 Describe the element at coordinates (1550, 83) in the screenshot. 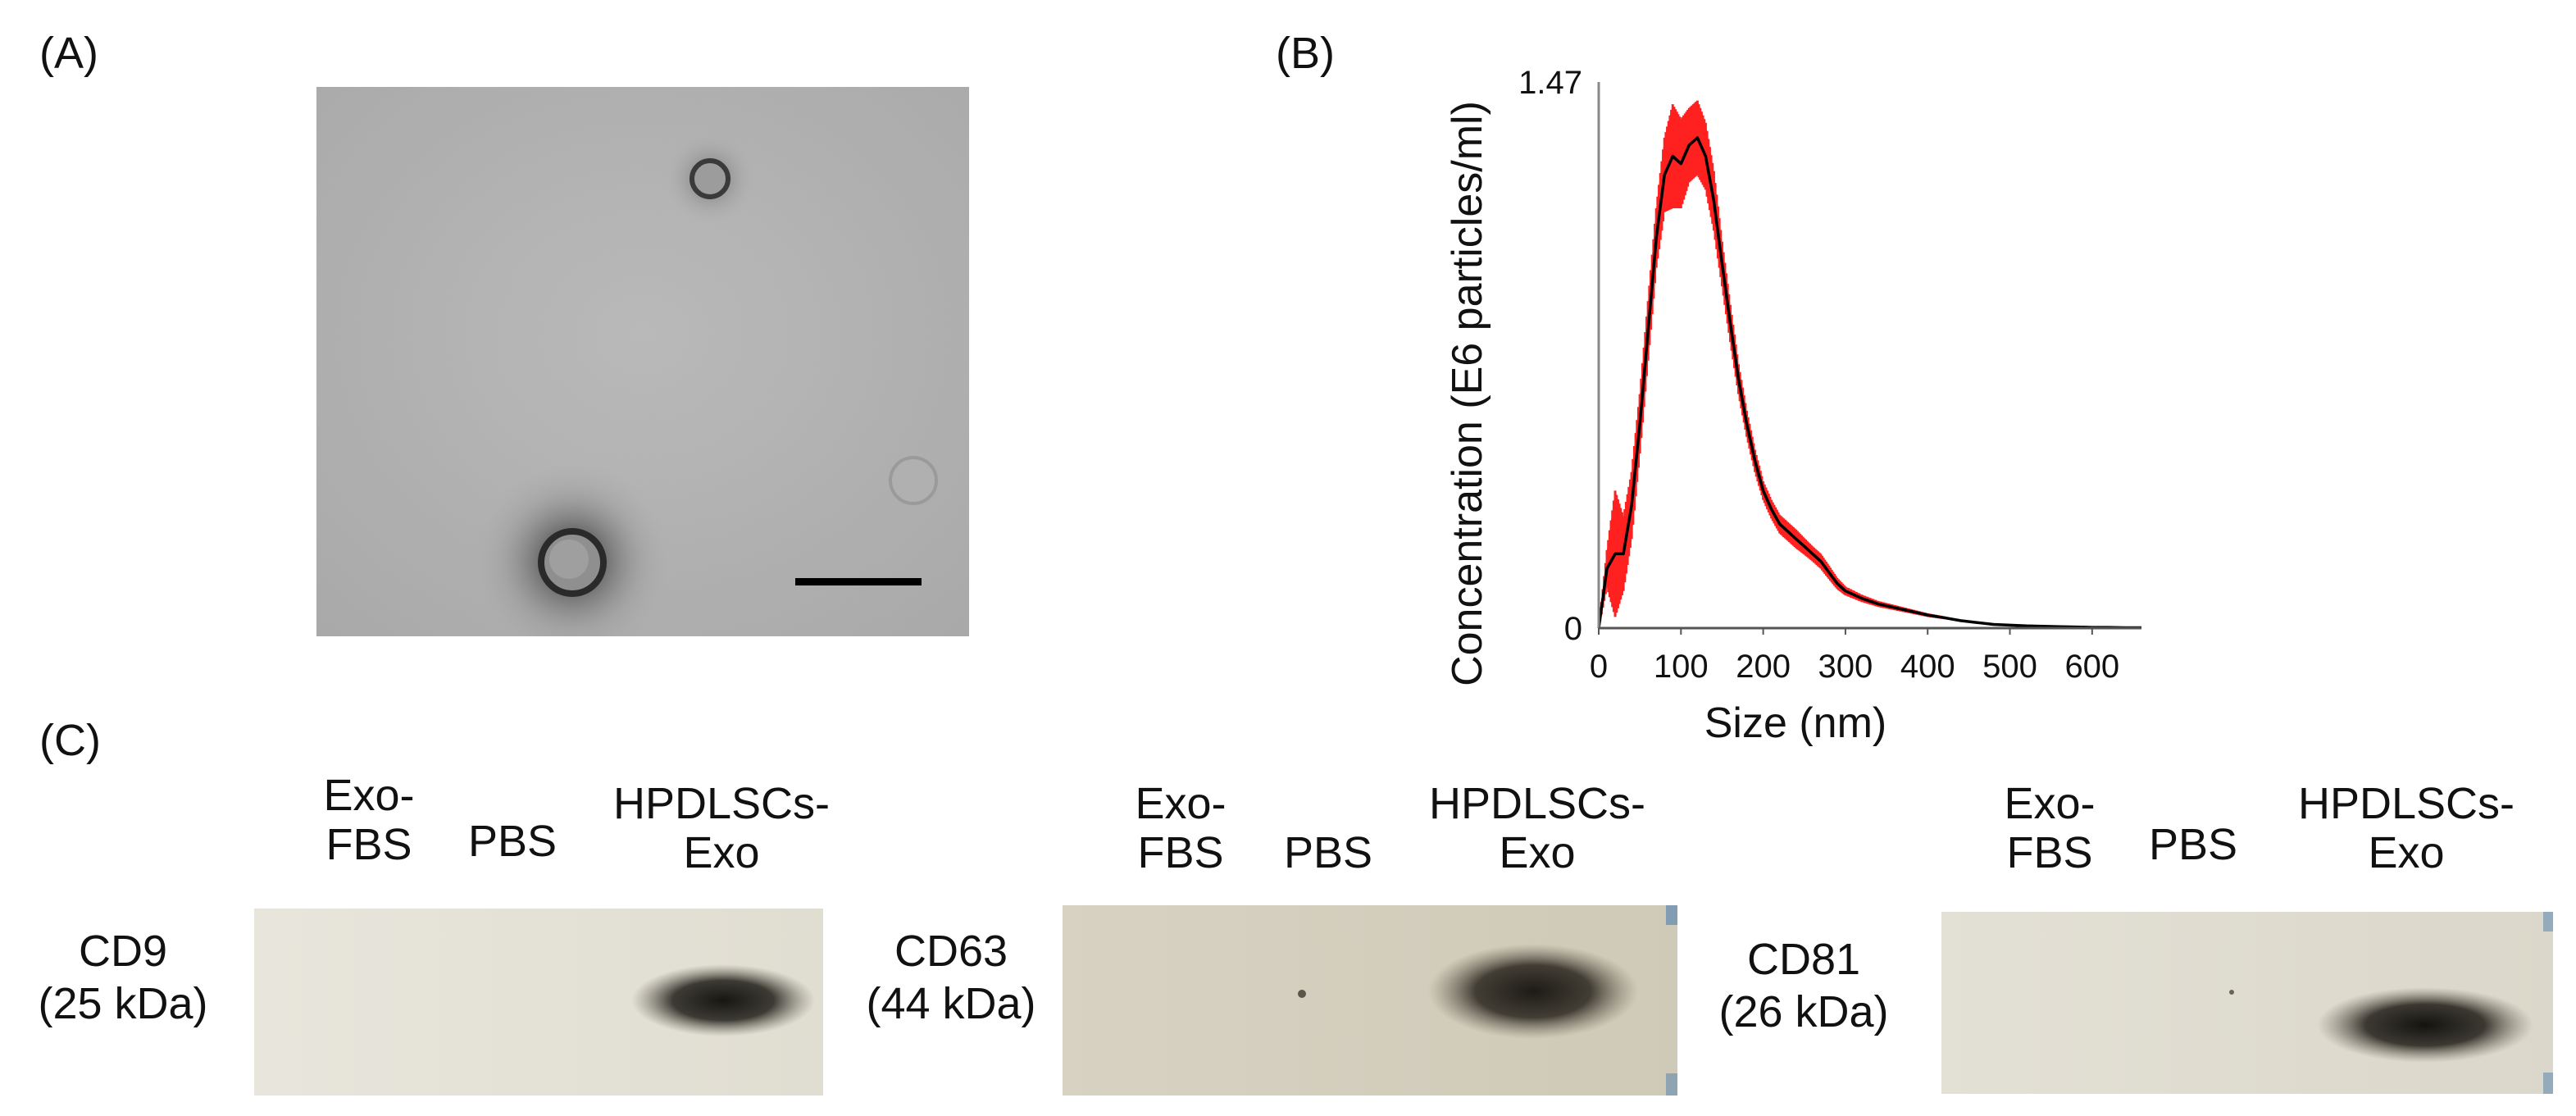

I see `y-tick-label: 1.47` at that location.